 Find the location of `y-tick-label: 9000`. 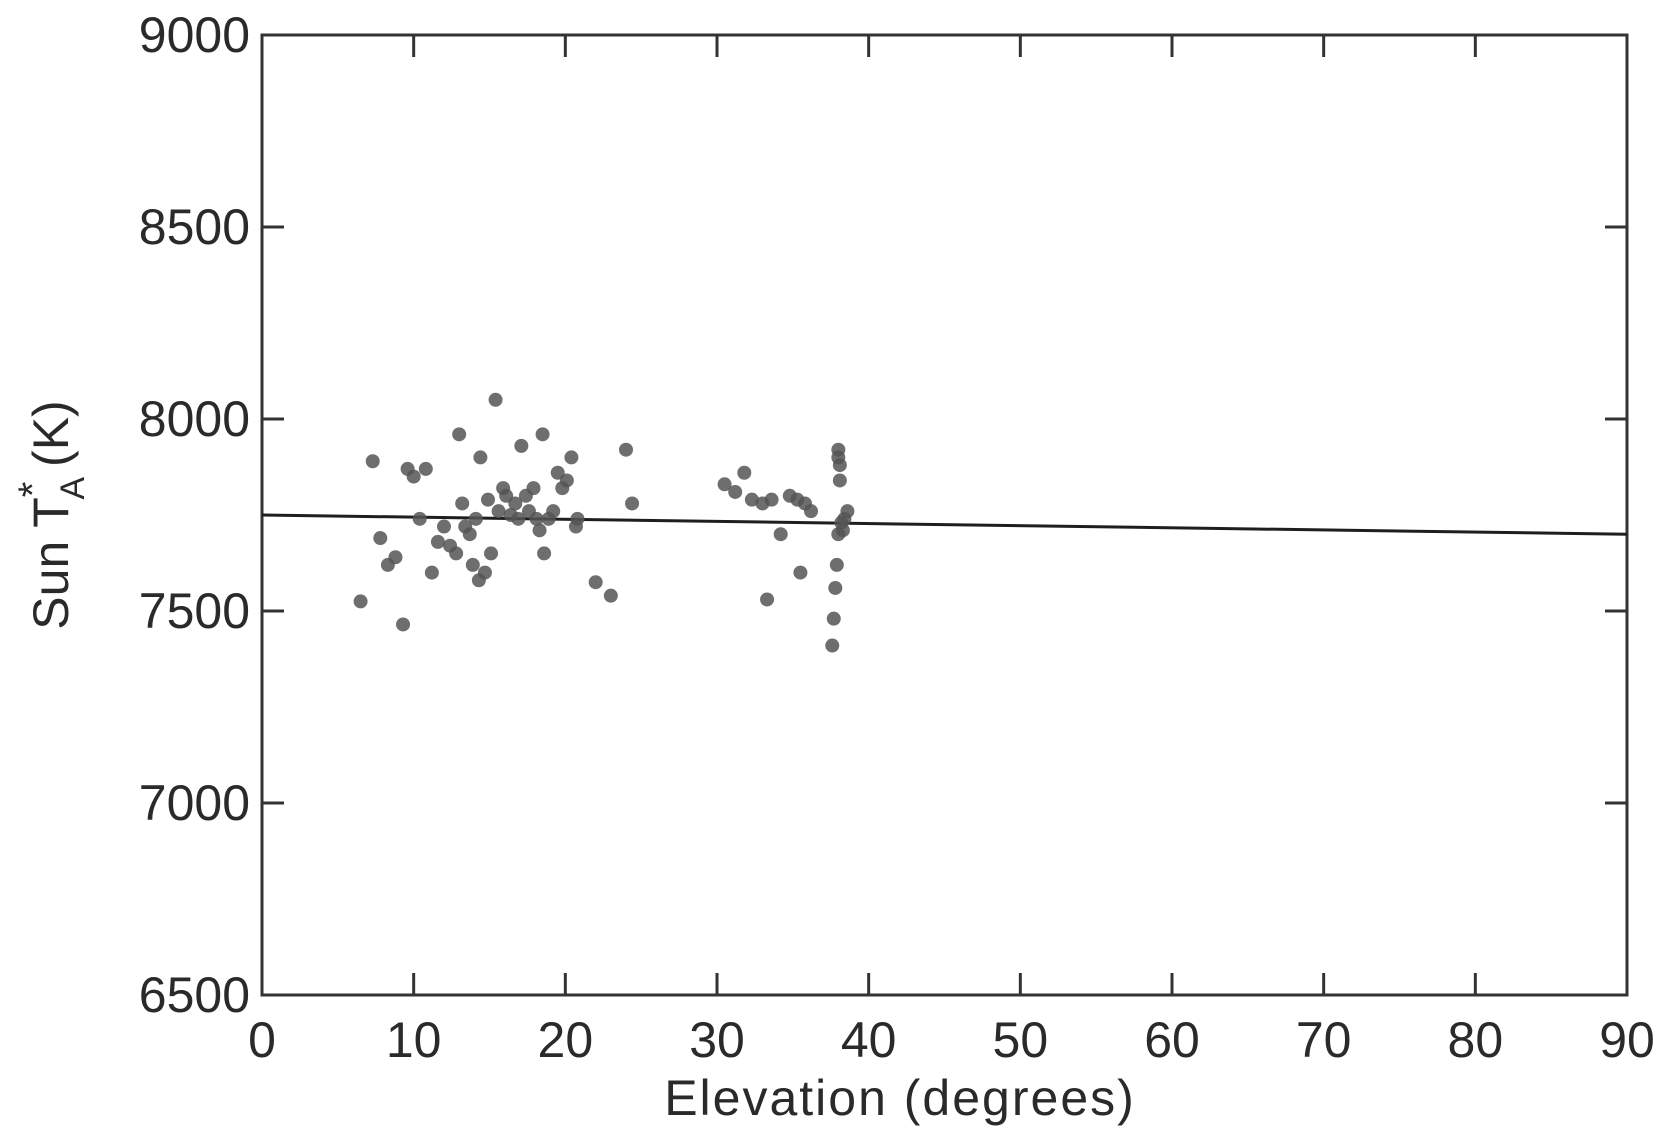

y-tick-label: 9000 is located at coordinates (194, 35).